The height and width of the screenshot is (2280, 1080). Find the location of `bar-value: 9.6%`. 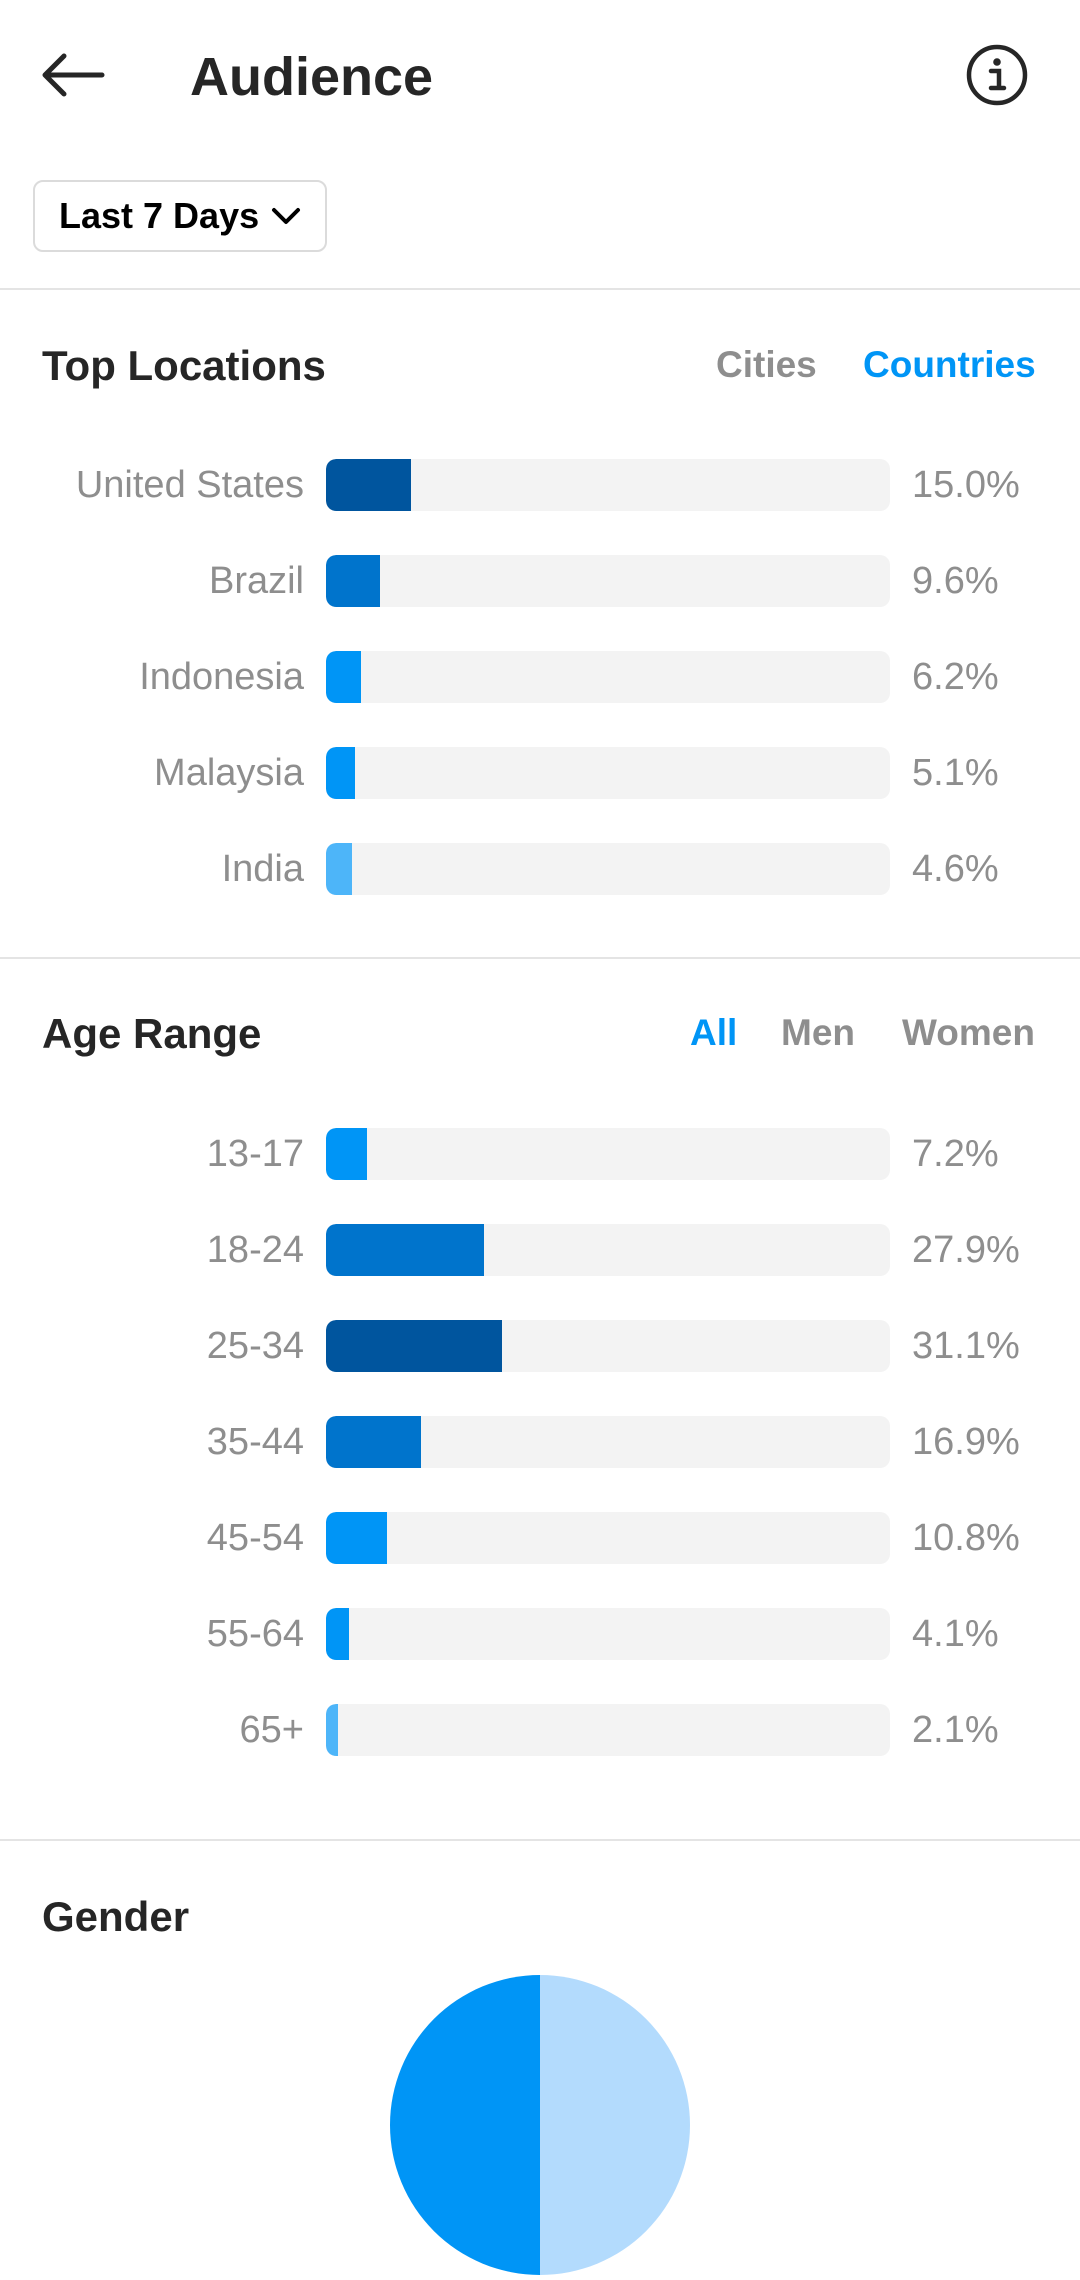

bar-value: 9.6% is located at coordinates (955, 581).